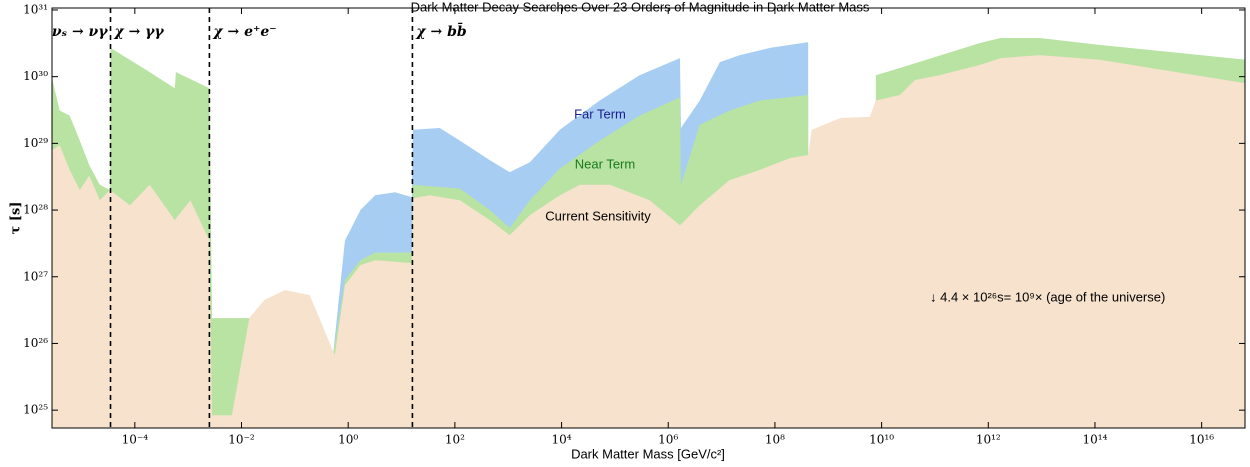  What do you see at coordinates (35, 276) in the screenshot?
I see `y-tick-label: 10²⁷` at bounding box center [35, 276].